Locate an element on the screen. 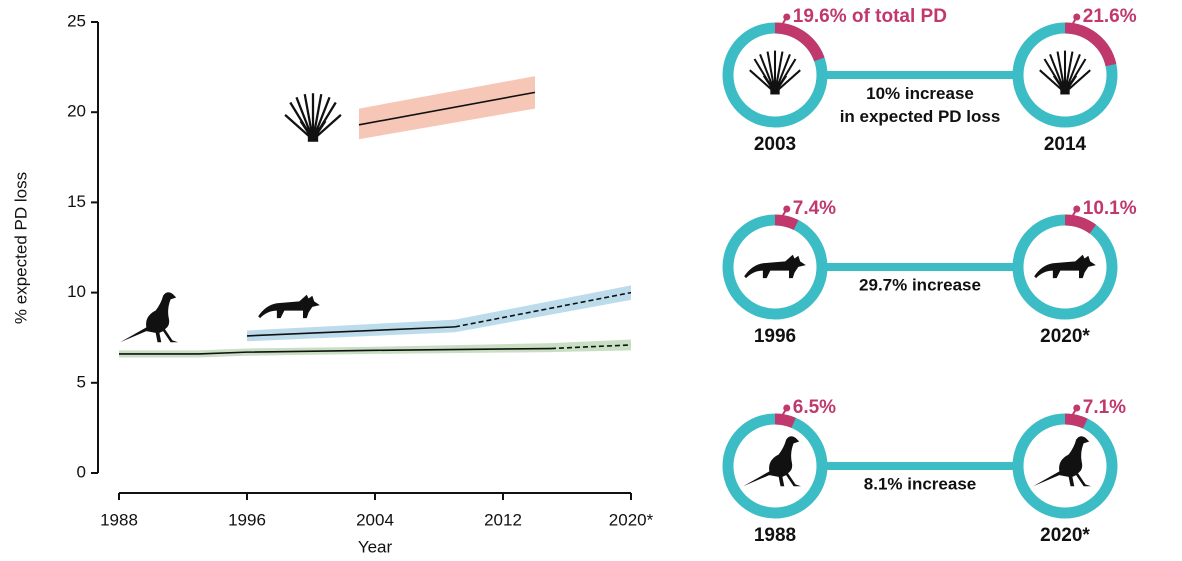 The image size is (1182, 561). x-tick-label: 2004 is located at coordinates (375, 519).